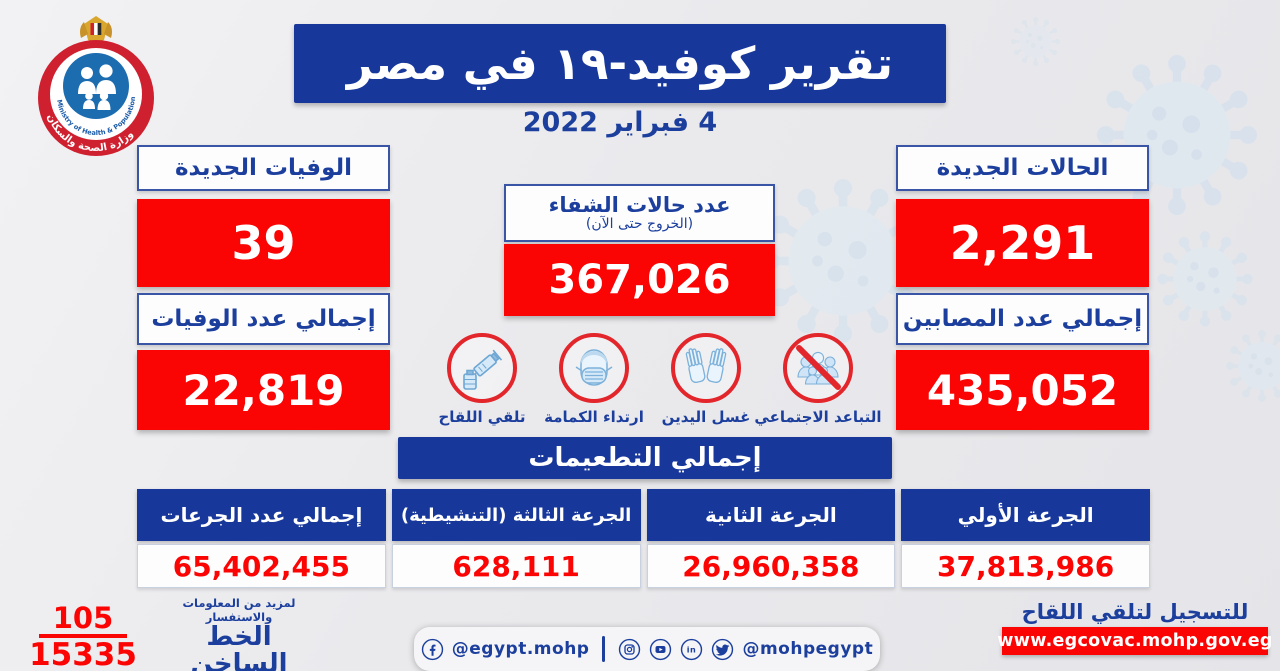 The width and height of the screenshot is (1280, 671). I want to click on recoveries-value: 367,026, so click(639, 280).